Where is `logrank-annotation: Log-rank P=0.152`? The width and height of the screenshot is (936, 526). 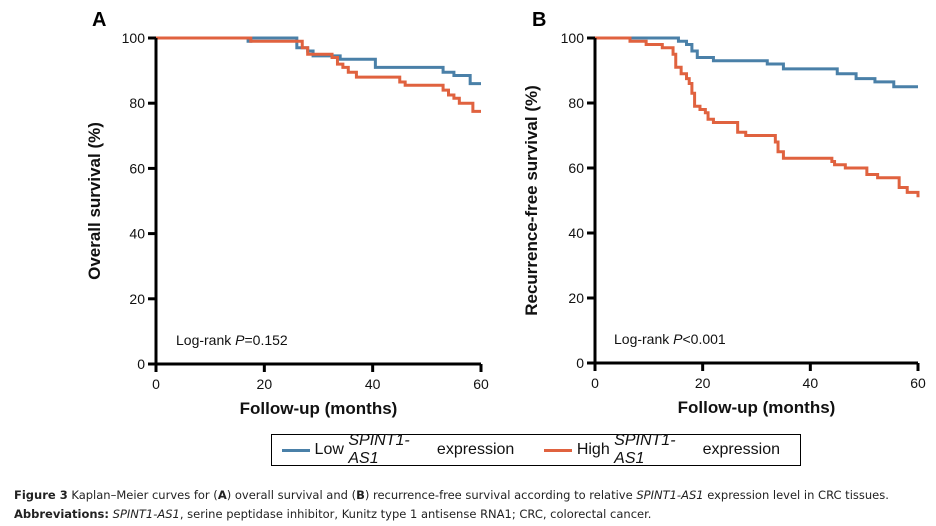
logrank-annotation: Log-rank P=0.152 is located at coordinates (232, 340).